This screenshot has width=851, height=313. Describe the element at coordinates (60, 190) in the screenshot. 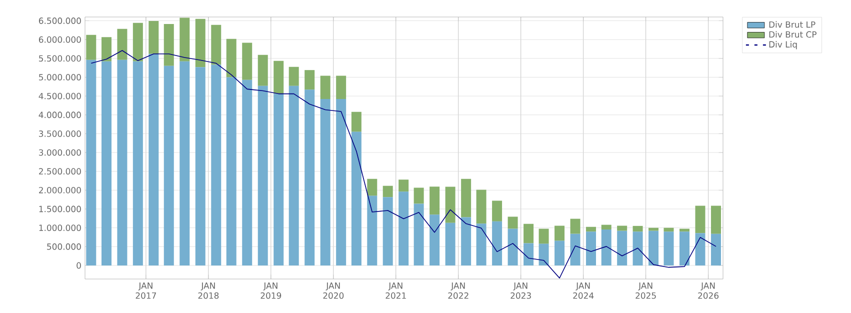

I see `y-tick-label: 2.000.000` at that location.